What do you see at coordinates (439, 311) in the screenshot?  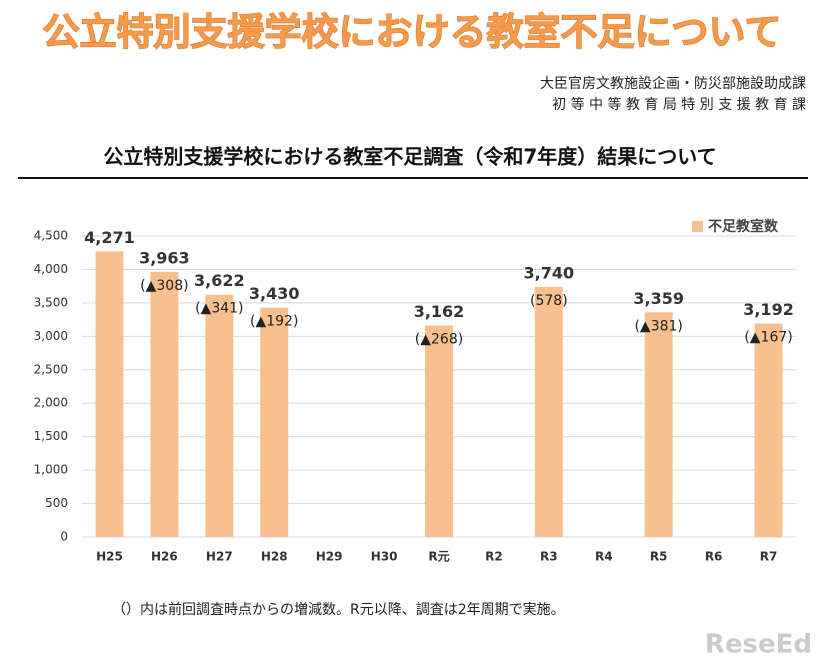 I see `value-label: 3,162` at bounding box center [439, 311].